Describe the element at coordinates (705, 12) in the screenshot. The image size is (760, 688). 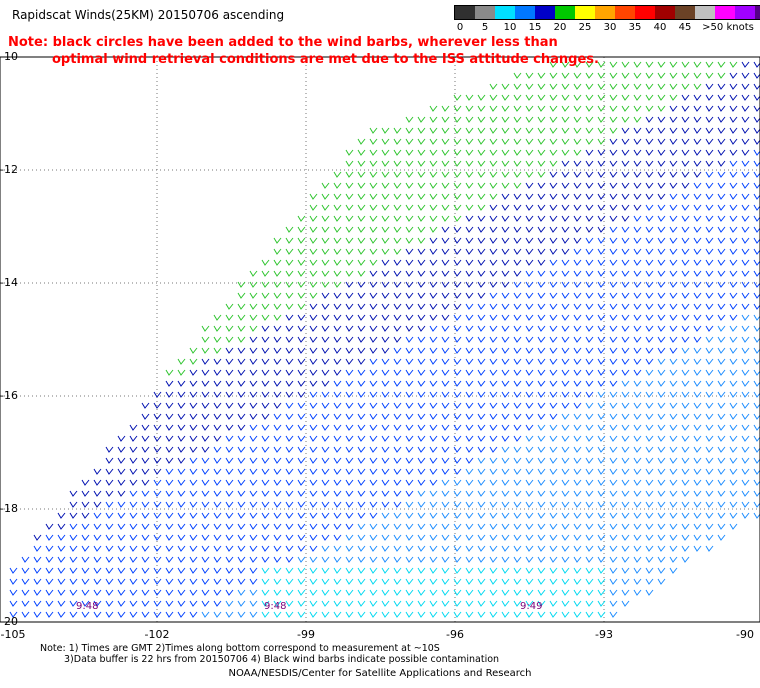
I see `colorbar-swatch` at that location.